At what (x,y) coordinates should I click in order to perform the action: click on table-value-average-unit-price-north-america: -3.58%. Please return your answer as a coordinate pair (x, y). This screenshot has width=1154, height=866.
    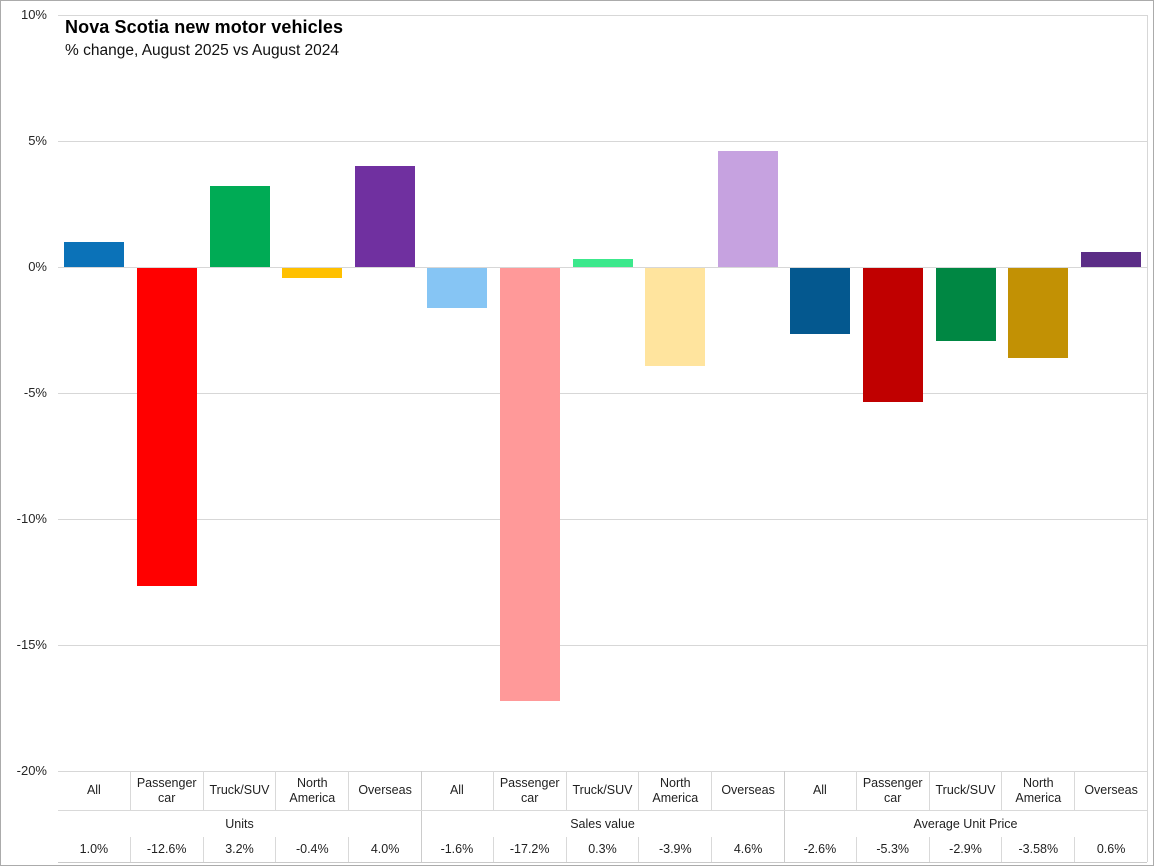
    Looking at the image, I should click on (1039, 849).